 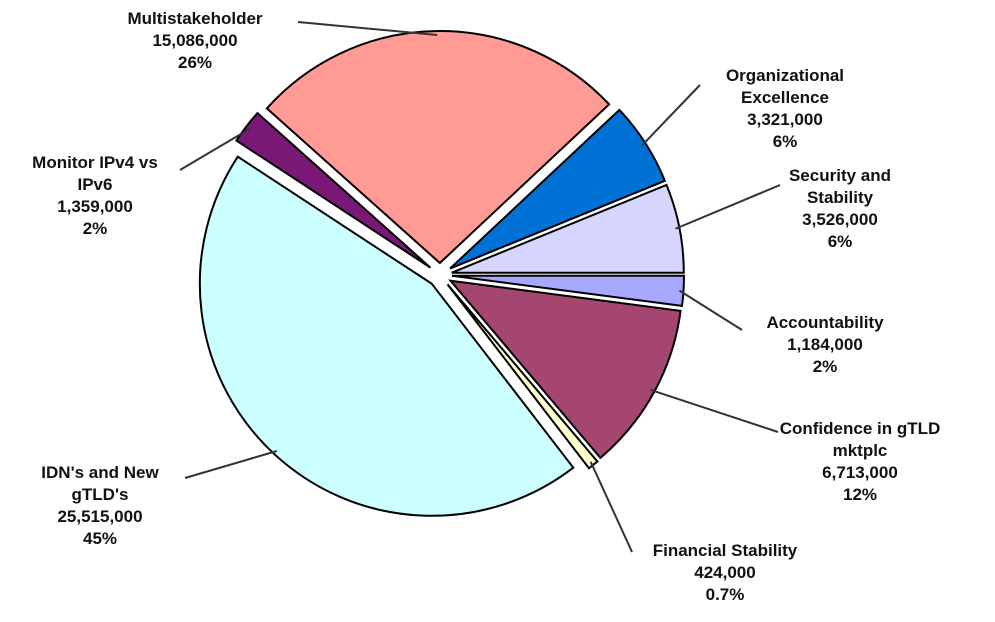 What do you see at coordinates (840, 186) in the screenshot?
I see `category-label: Security and Stability` at bounding box center [840, 186].